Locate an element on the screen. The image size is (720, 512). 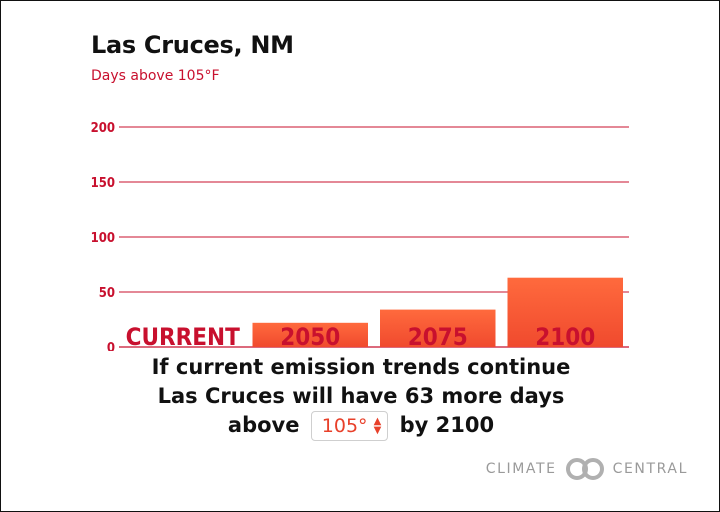
stepper-arrows: ▲ ▼ is located at coordinates (377, 426).